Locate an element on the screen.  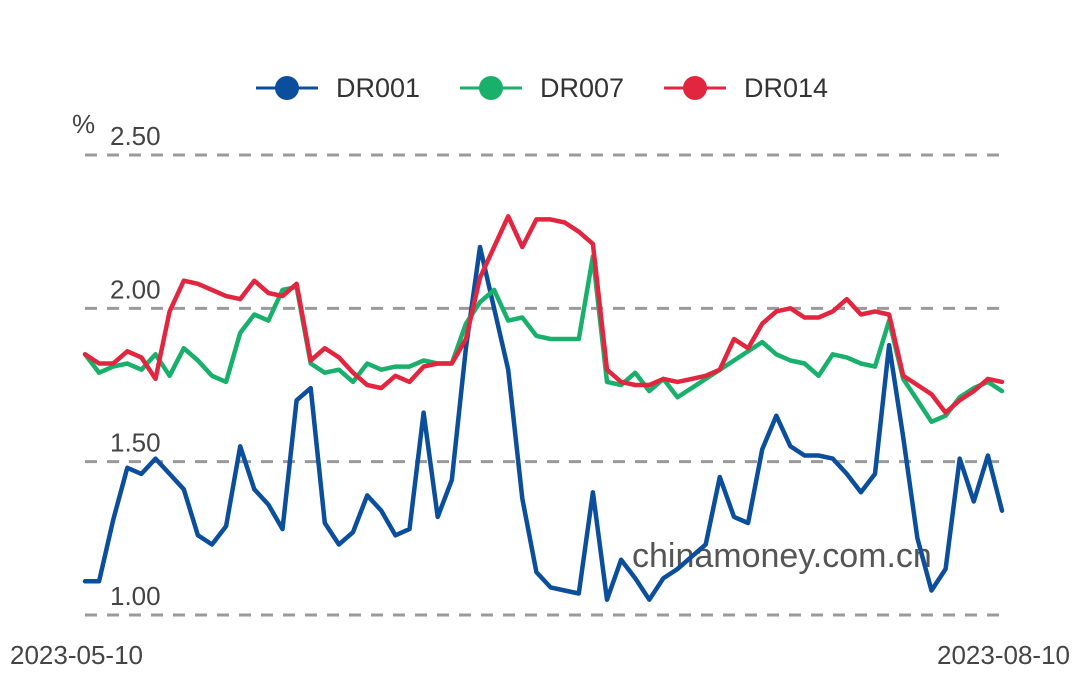
y-tick-label: 1.00 is located at coordinates (135, 596).